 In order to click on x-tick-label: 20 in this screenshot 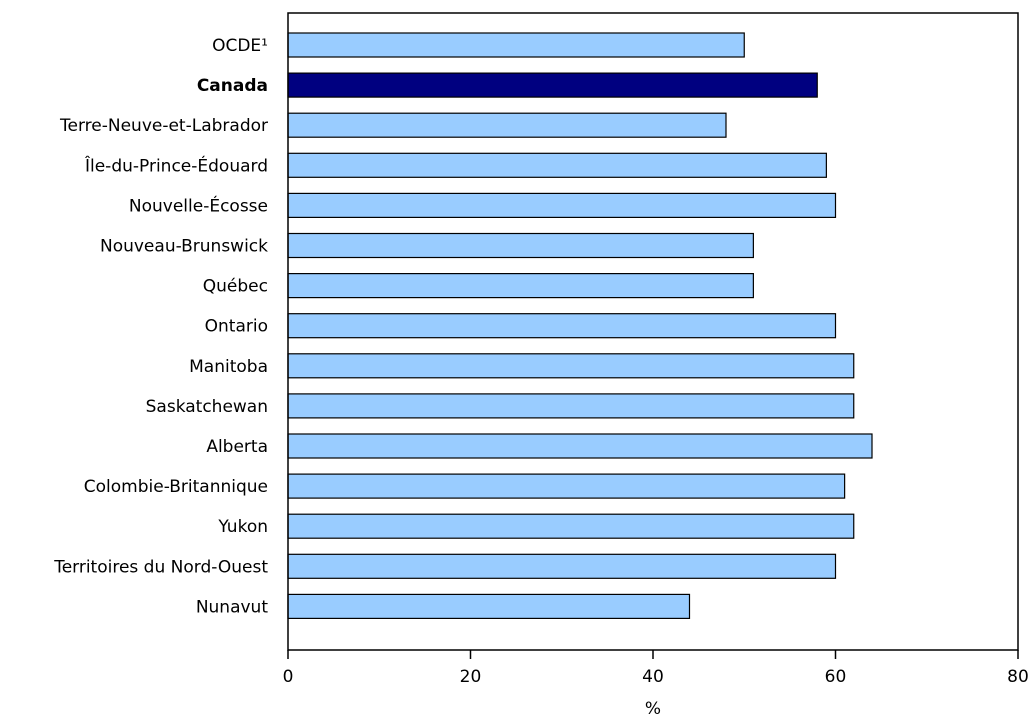, I will do `click(471, 677)`.